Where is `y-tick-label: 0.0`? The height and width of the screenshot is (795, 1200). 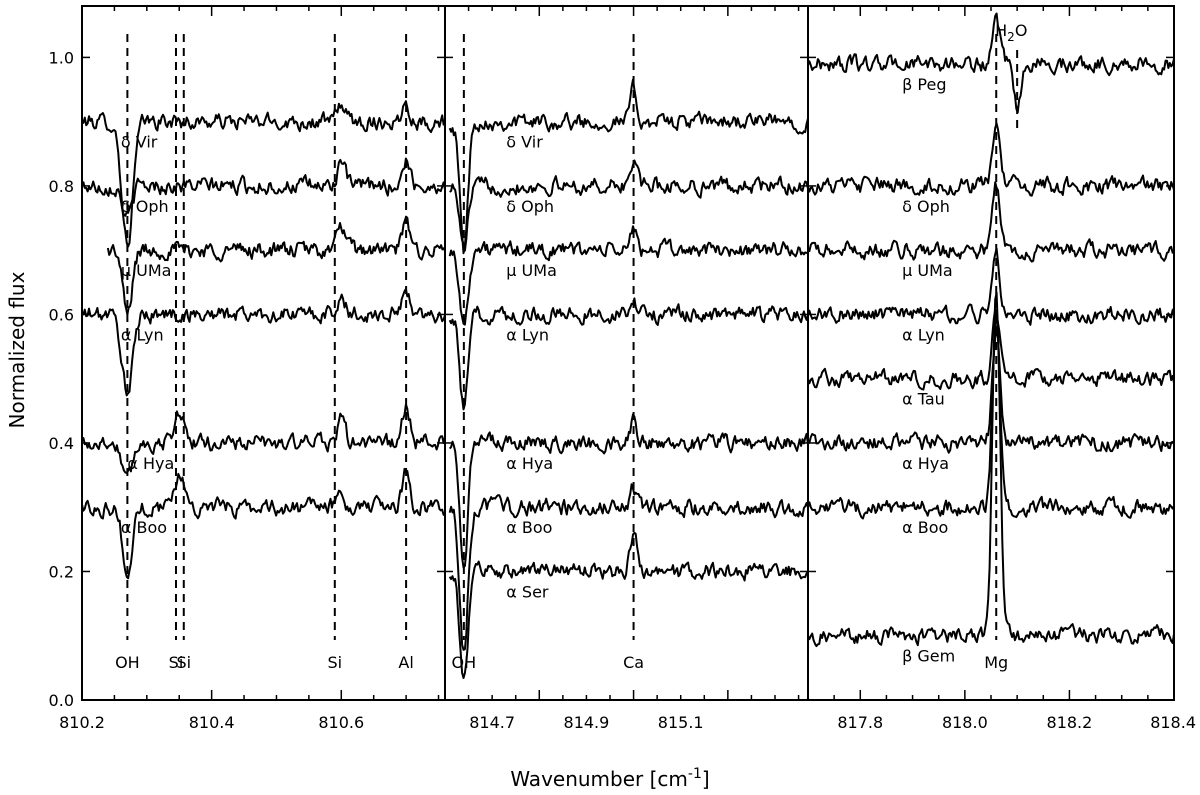
y-tick-label: 0.0 is located at coordinates (61, 700).